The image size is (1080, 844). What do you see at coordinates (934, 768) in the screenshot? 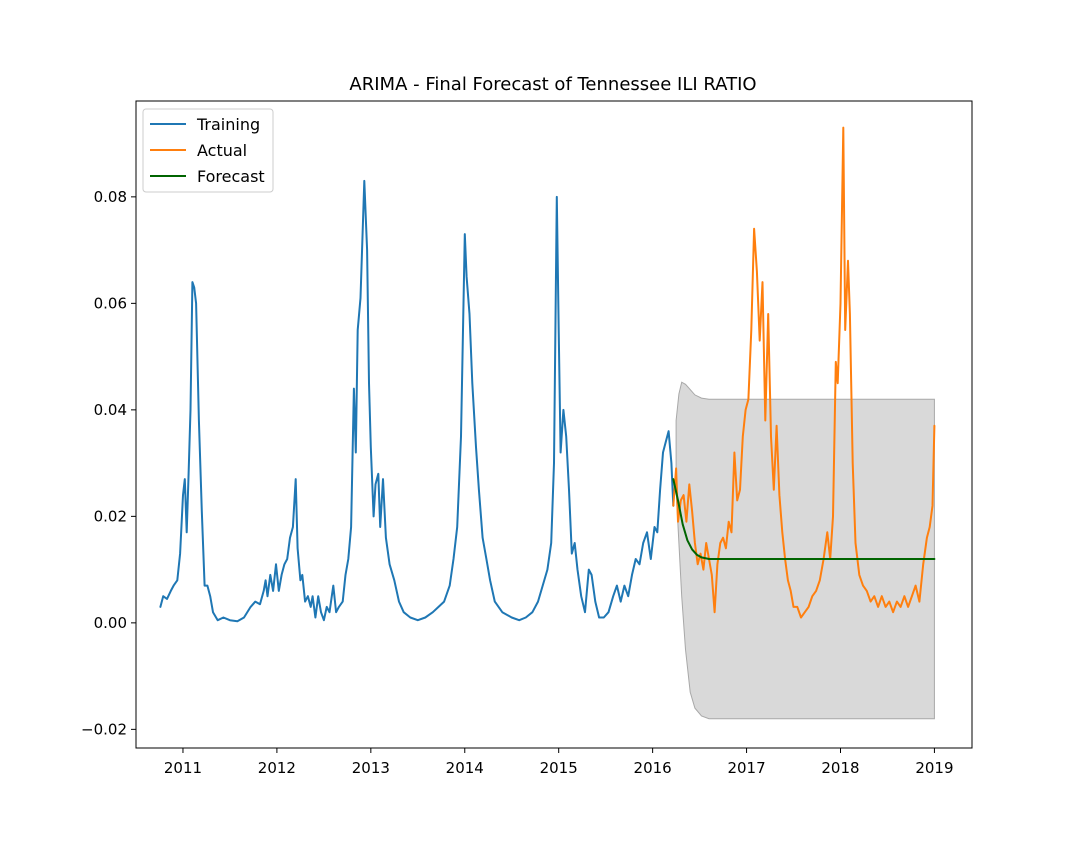
I see `x-tick-label: 2019` at bounding box center [934, 768].